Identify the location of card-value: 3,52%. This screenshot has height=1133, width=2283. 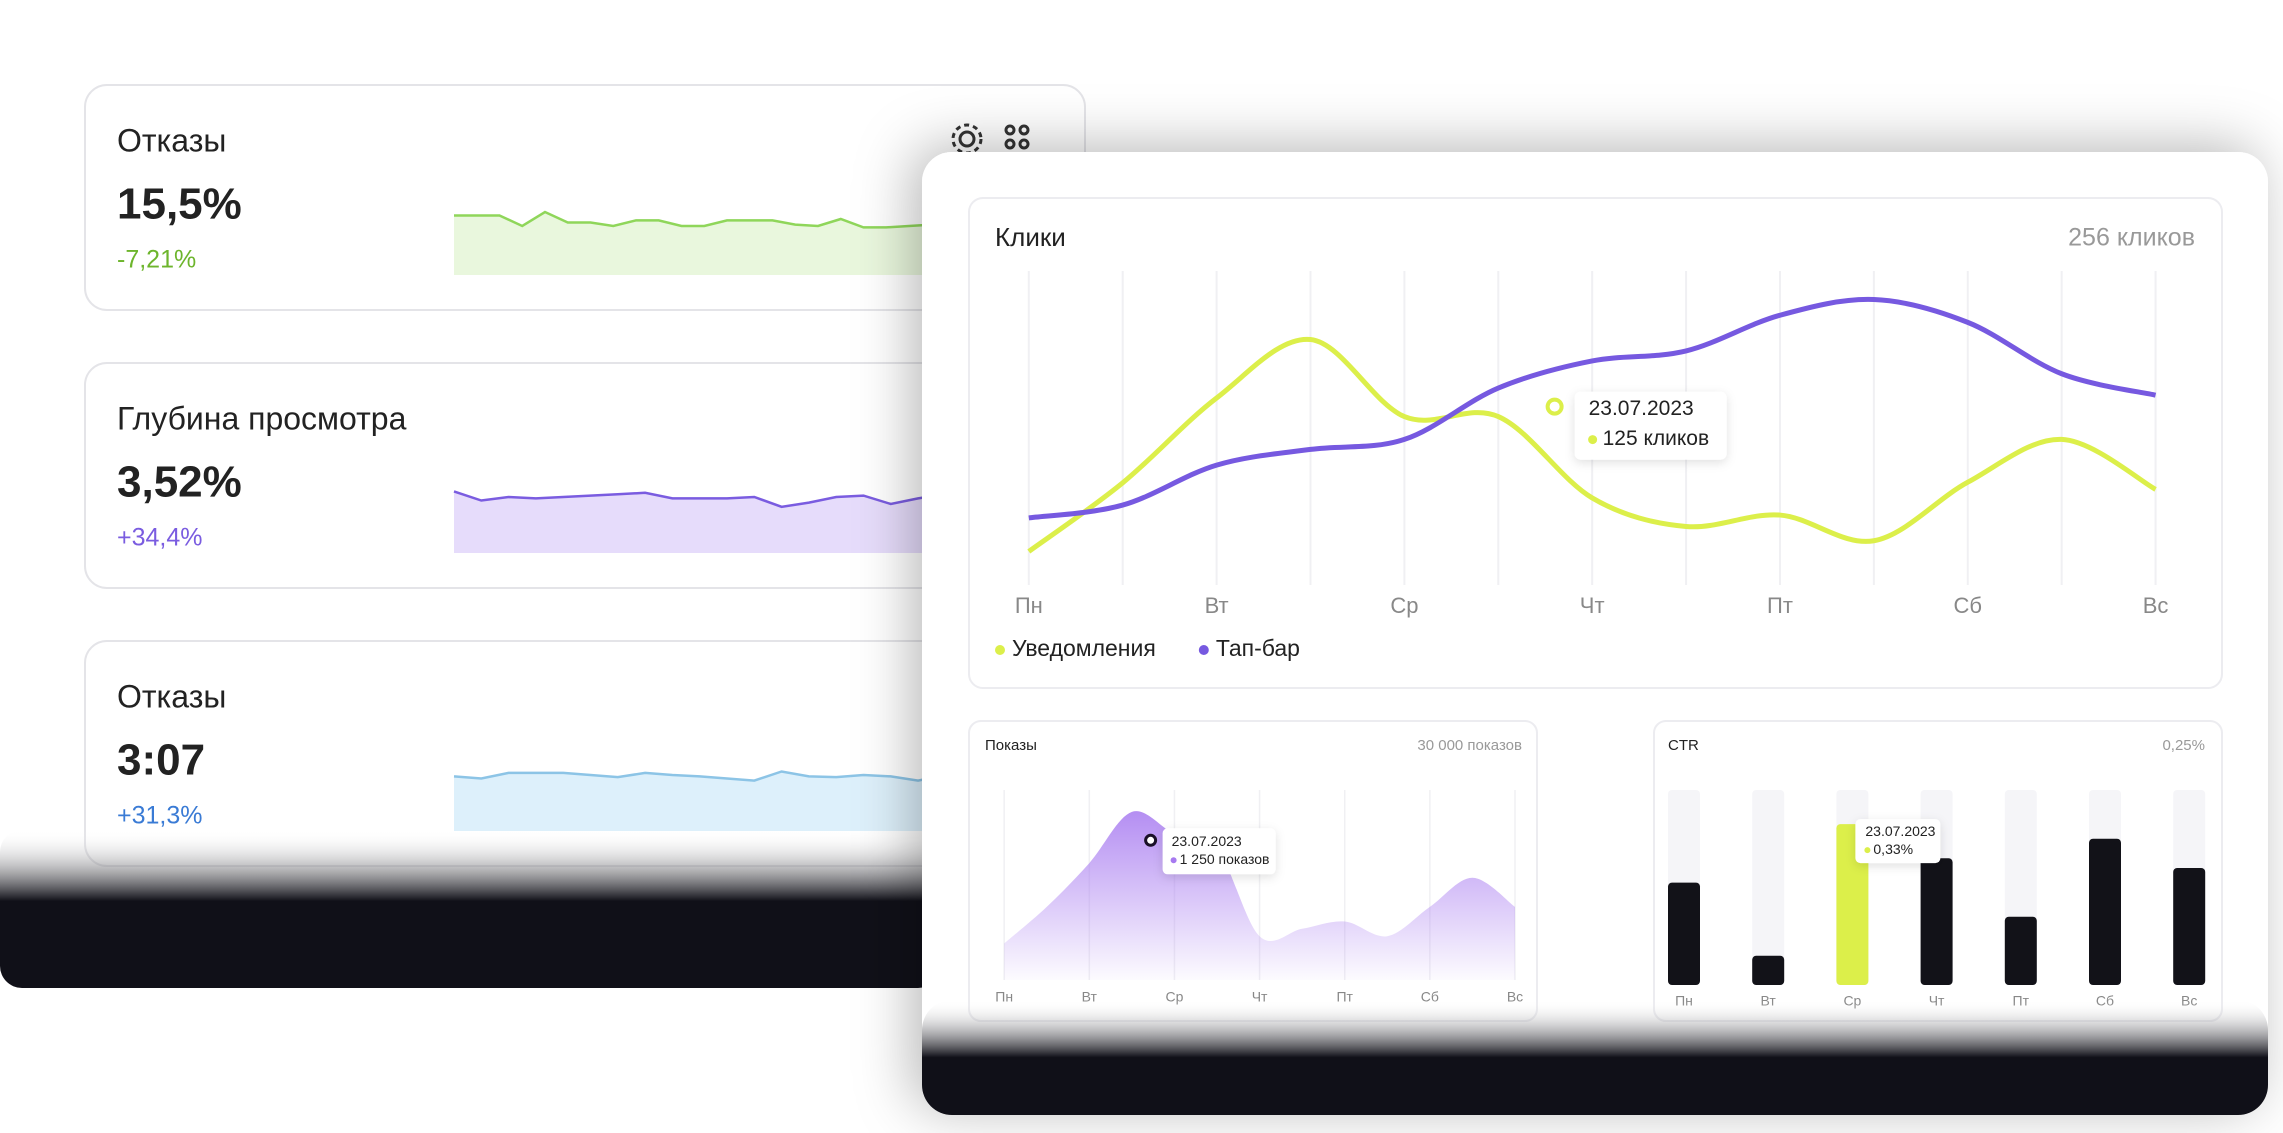
(179, 482).